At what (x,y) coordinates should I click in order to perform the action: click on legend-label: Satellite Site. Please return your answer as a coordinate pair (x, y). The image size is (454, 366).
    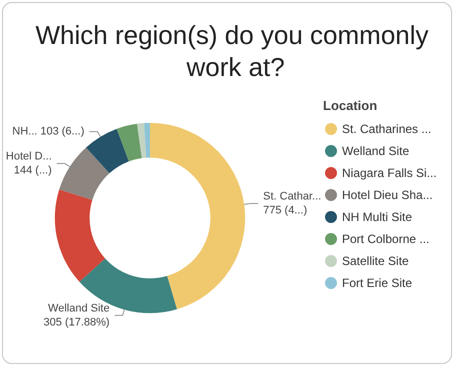
    Looking at the image, I should click on (376, 261).